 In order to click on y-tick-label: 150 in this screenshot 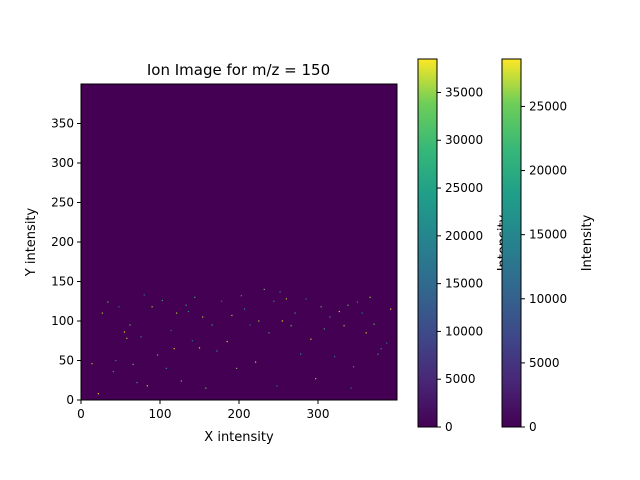, I will do `click(62, 282)`.